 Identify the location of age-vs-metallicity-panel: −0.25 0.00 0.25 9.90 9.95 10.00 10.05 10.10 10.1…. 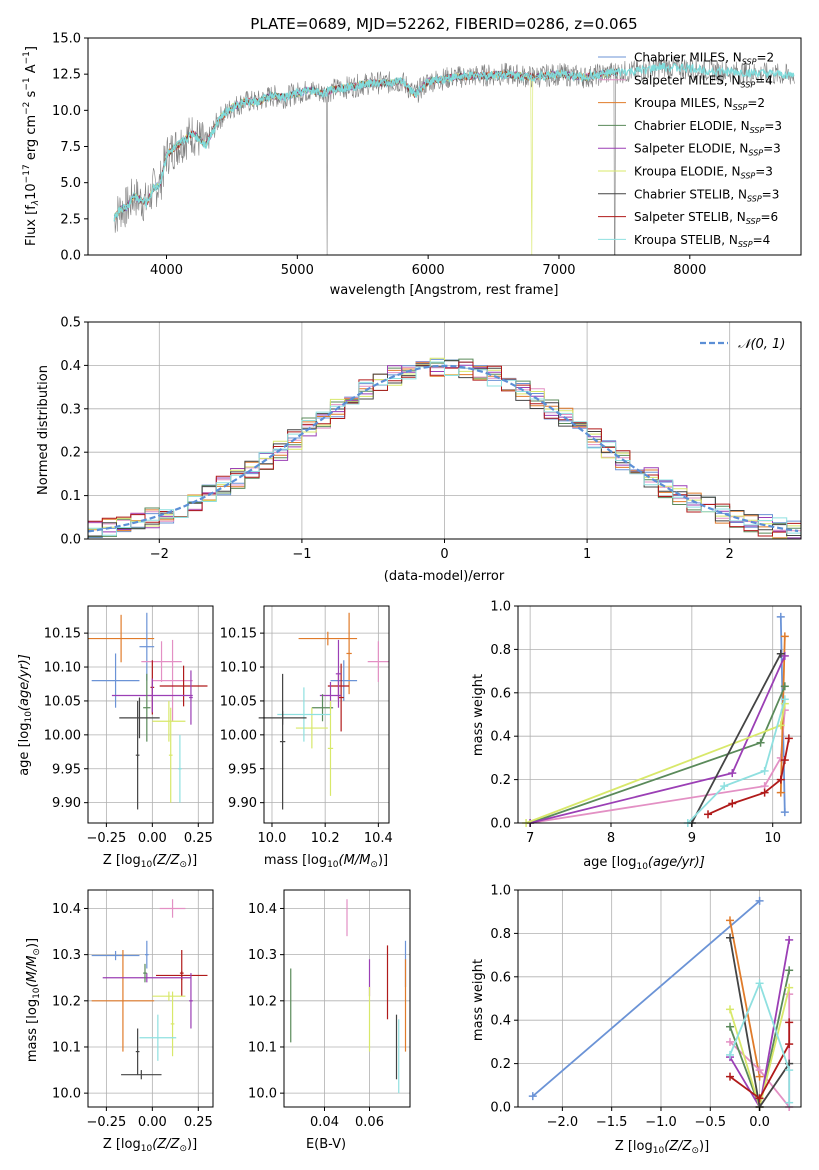
(129, 725).